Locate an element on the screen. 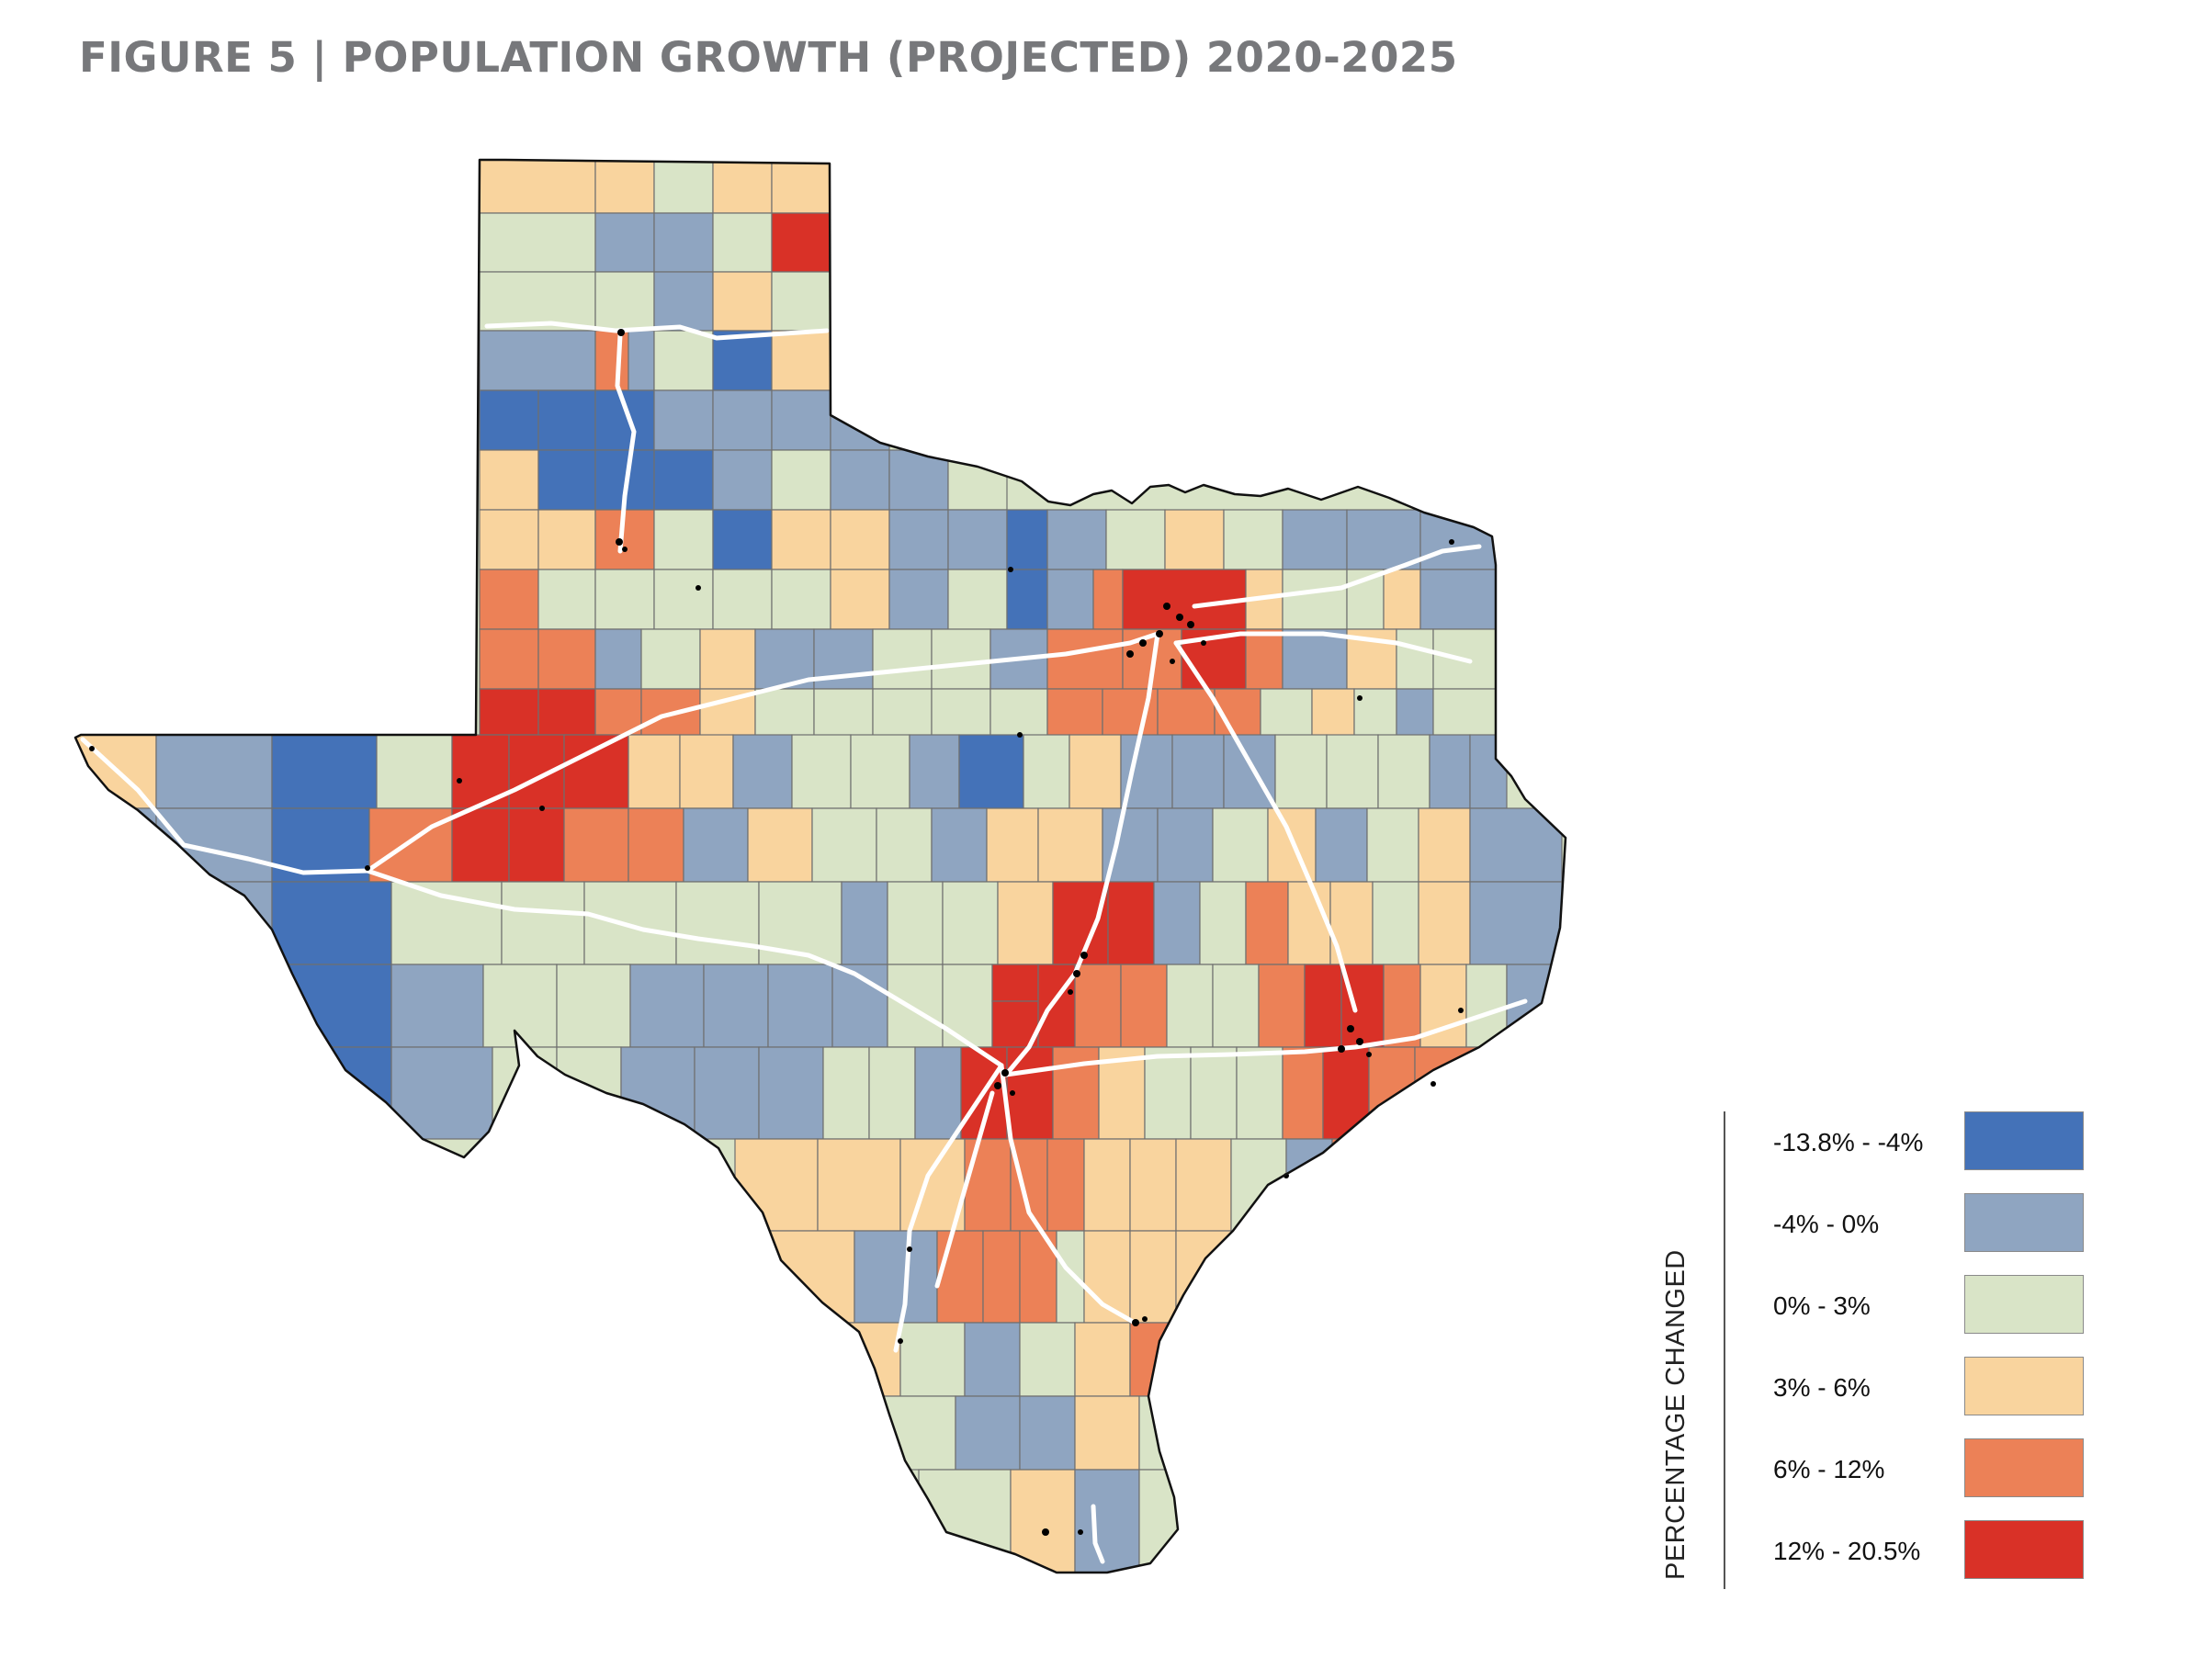 The image size is (2205, 1680). legend-item: 6% - 12% is located at coordinates (1929, 1468).